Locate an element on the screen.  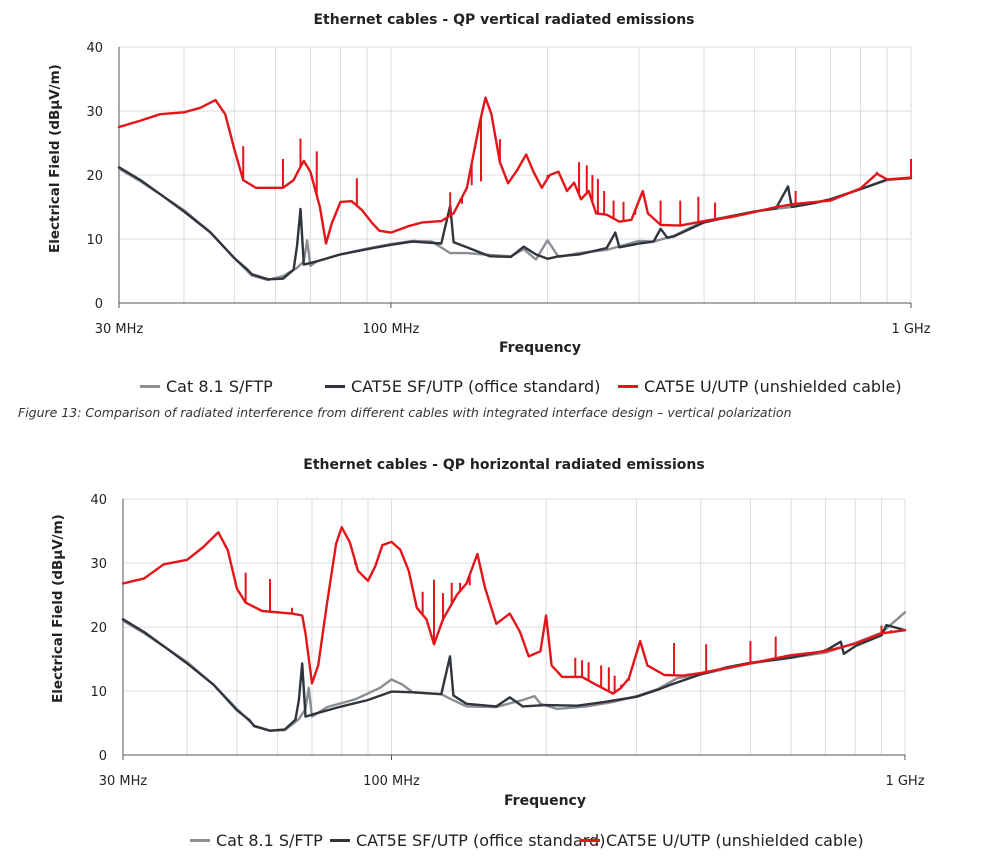
series-line-red is located at coordinates (515, 170).